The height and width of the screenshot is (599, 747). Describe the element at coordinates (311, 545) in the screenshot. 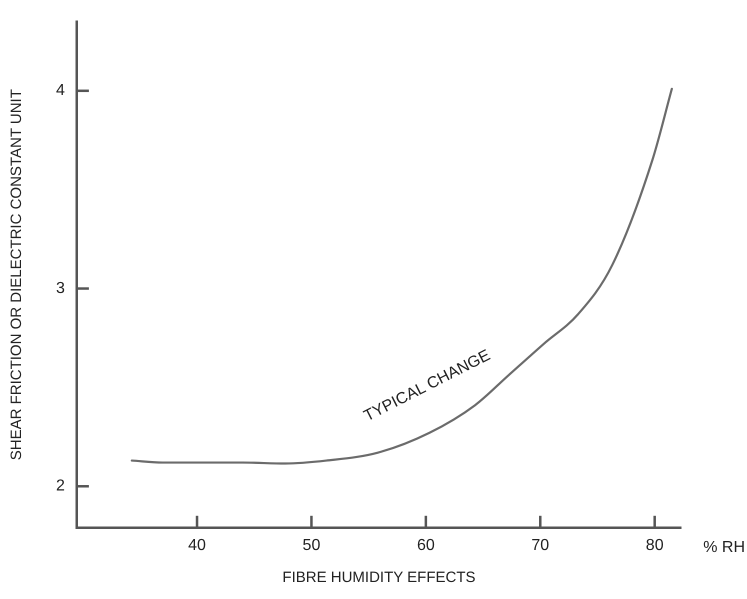

I see `x-tick-label: 50` at that location.